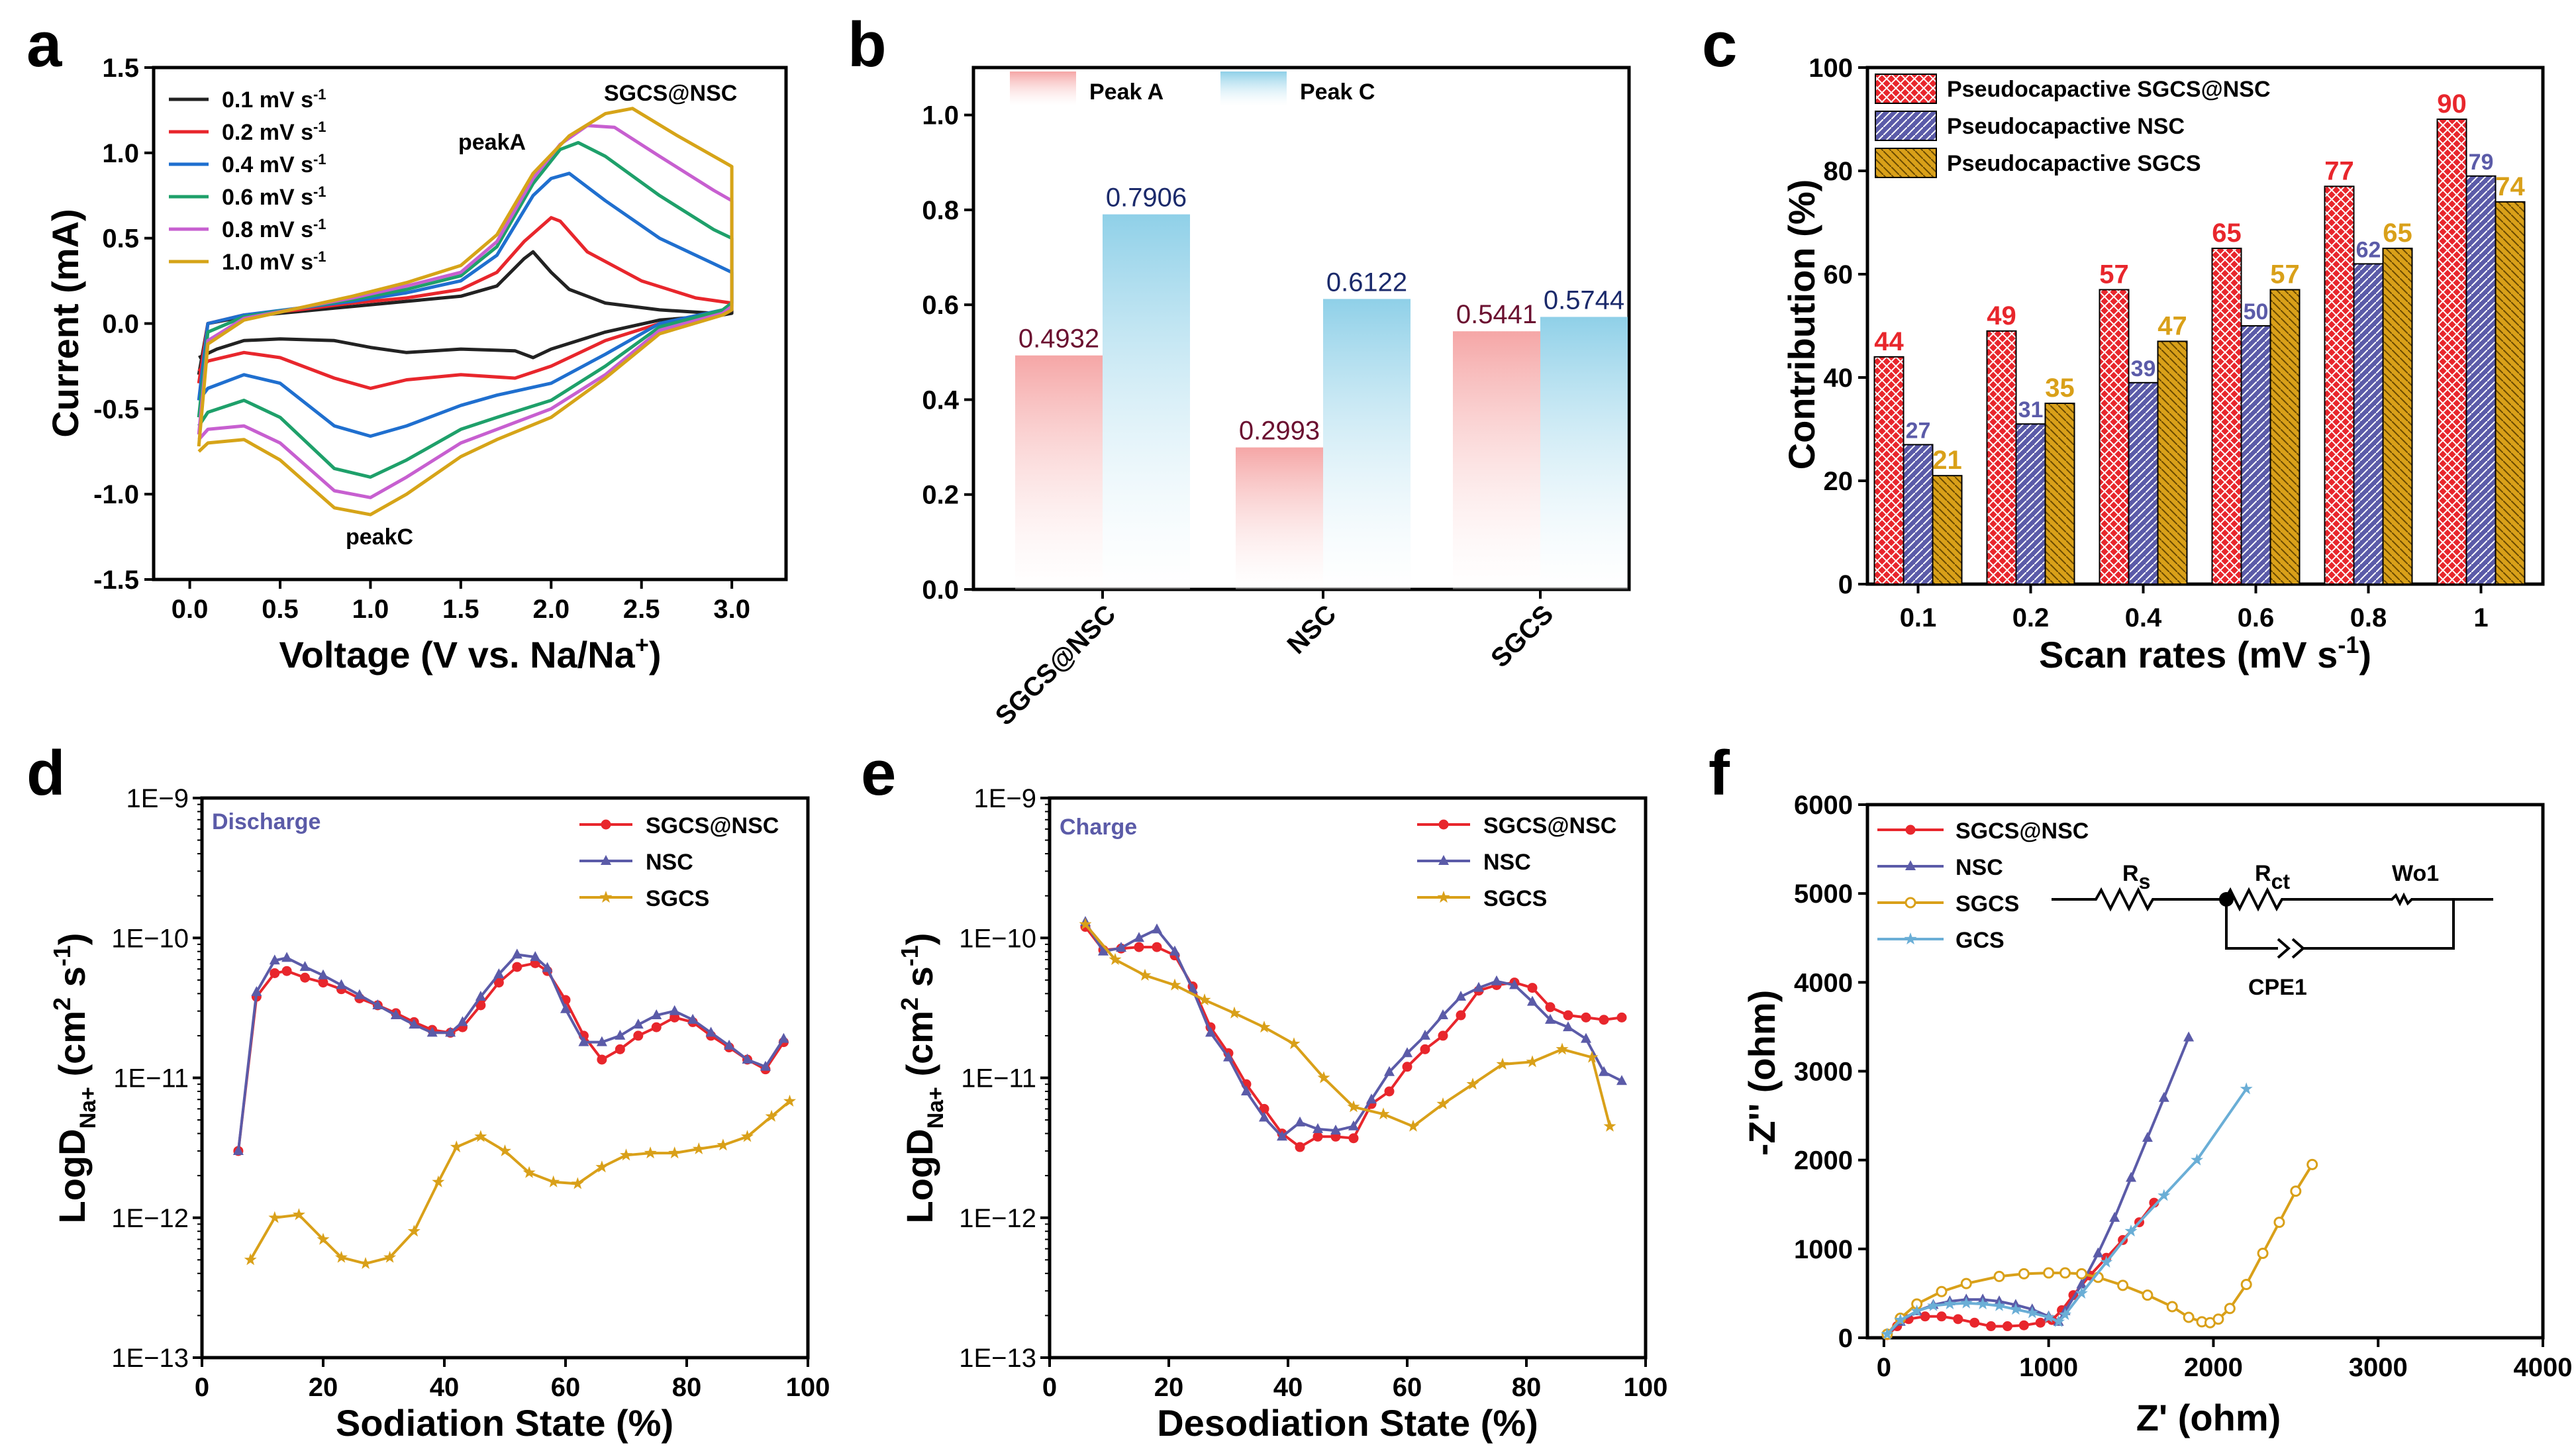 The width and height of the screenshot is (2576, 1453). What do you see at coordinates (274, 261) in the screenshot?
I see `chart-a-legend-label: 1.0 mV s-1` at bounding box center [274, 261].